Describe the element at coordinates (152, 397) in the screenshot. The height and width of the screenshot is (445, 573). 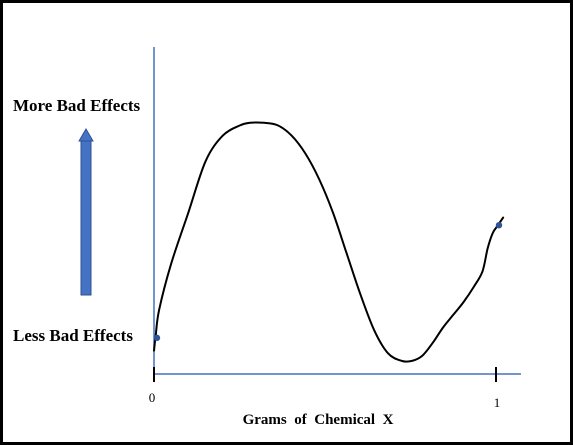
I see `x-tick-label-0: 0` at that location.